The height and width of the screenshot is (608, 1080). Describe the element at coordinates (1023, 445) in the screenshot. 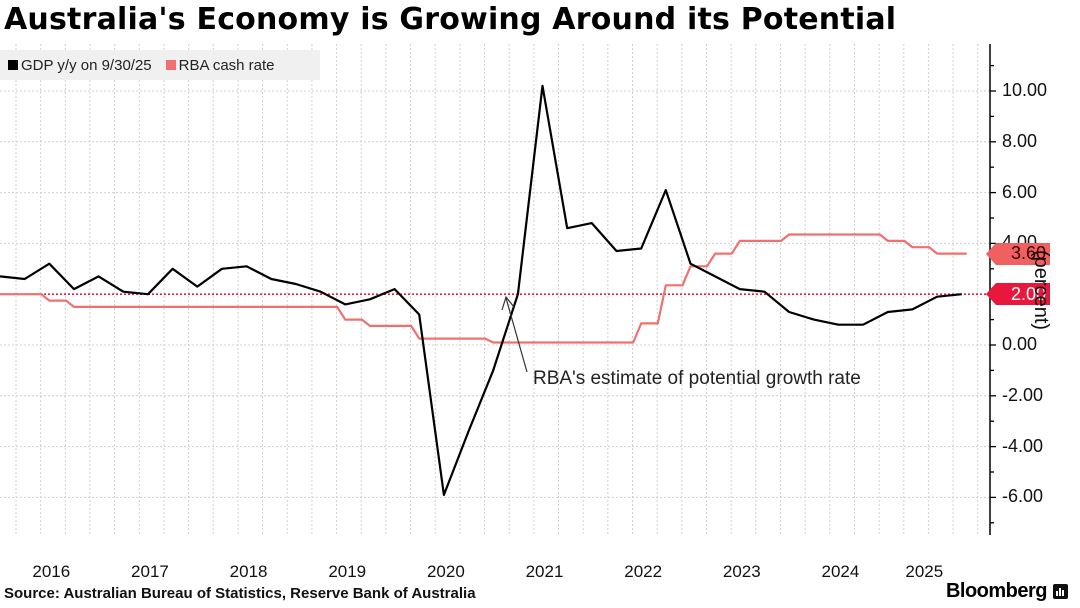

I see `y-tick-label: -4.00` at that location.